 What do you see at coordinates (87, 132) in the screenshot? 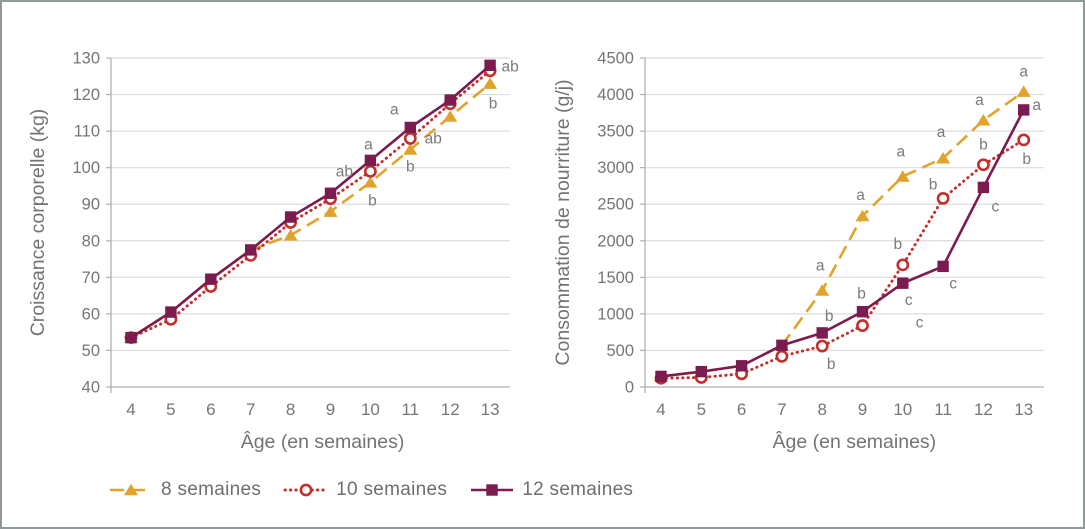
I see `svg-text: 110` at bounding box center [87, 132].